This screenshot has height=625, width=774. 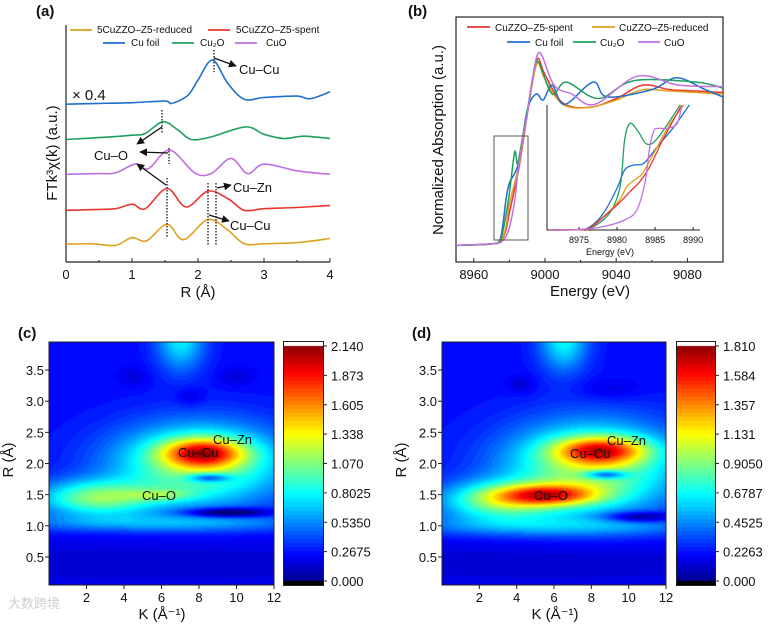 What do you see at coordinates (438, 140) in the screenshot?
I see `panel-b-y-label: Normalized Absorption (a.u.)` at bounding box center [438, 140].